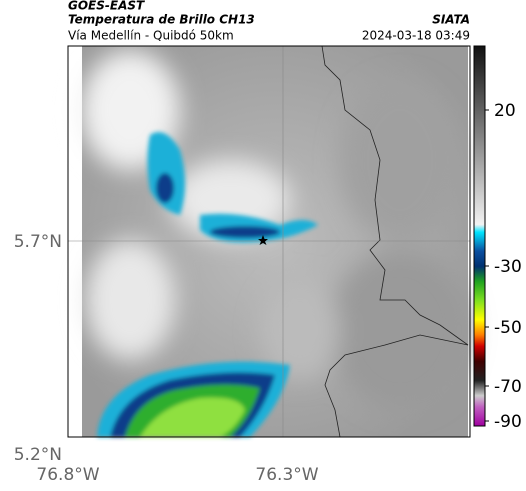  Describe the element at coordinates (508, 422) in the screenshot. I see `colorbar-label: -90` at that location.